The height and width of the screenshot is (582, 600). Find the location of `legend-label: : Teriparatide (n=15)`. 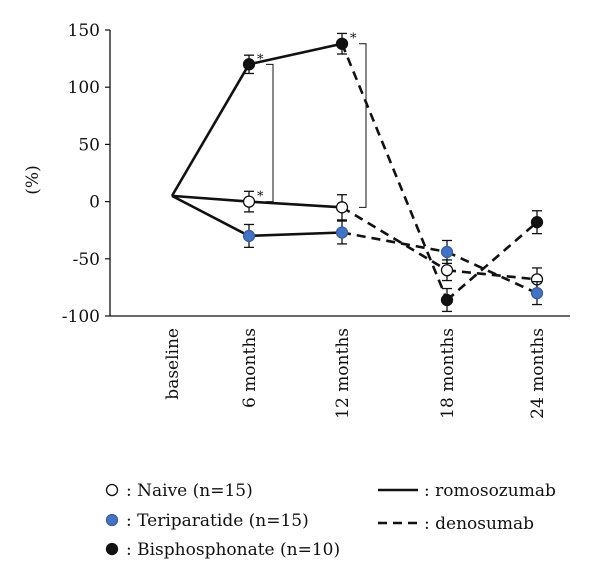

legend-label: : Teriparatide (n=15) is located at coordinates (217, 521).